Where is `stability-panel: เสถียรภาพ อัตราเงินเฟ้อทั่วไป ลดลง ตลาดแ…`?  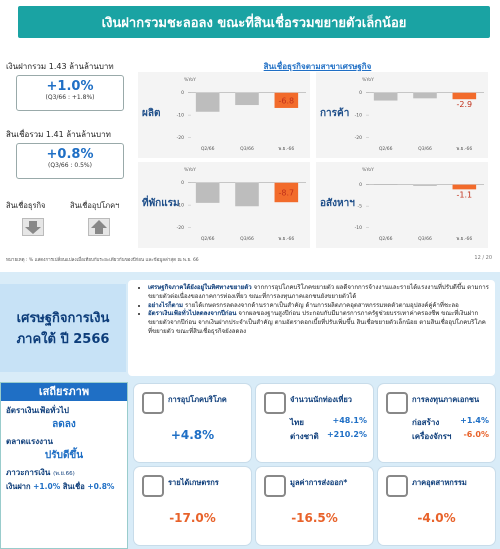 stability-panel: เสถียรภาพ อัตราเงินเฟ้อทั่วไป ลดลง ตลาดแ… is located at coordinates (64, 465).